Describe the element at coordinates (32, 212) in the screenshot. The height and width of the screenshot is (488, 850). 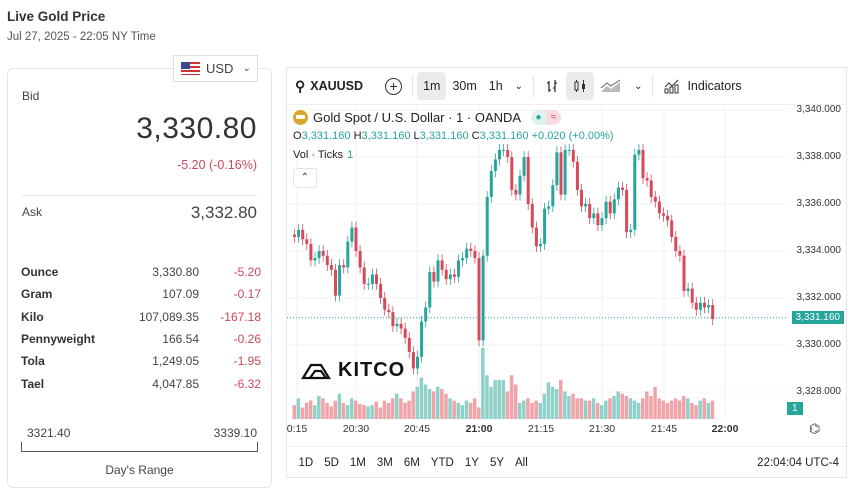
I see `ask-label: Ask` at that location.